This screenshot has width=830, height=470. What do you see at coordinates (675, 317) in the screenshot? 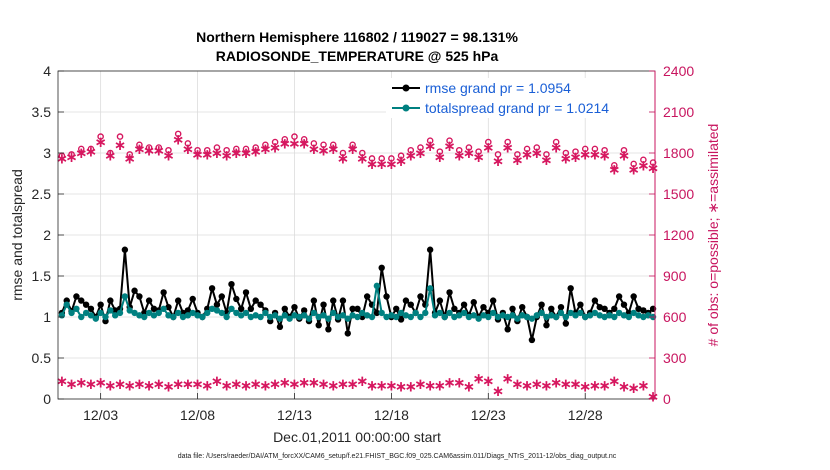
I see `y-right-tick-label: 600` at bounding box center [675, 317].